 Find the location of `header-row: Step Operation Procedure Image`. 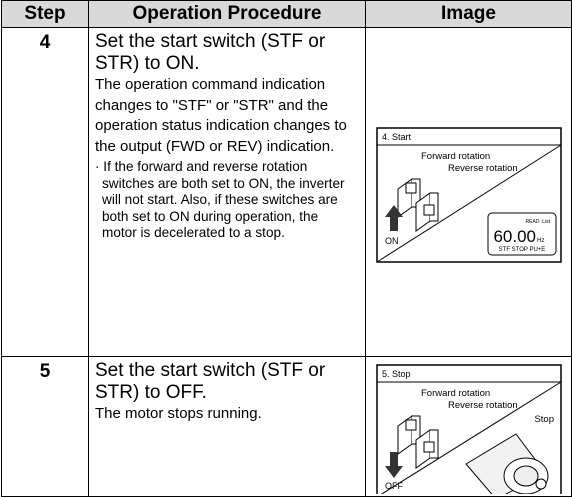

header-row: Step Operation Procedure Image is located at coordinates (286, 14).